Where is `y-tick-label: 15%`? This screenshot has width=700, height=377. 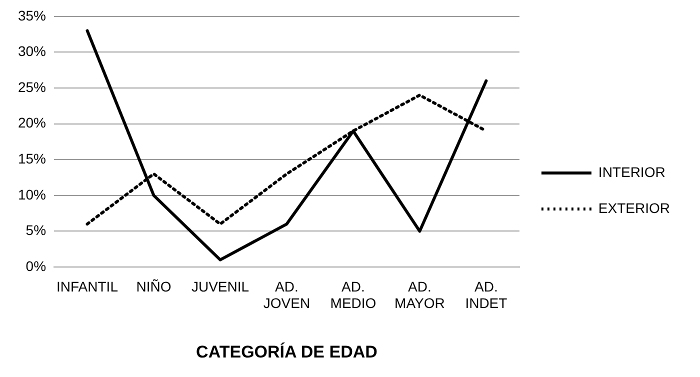 y-tick-label: 15% is located at coordinates (32, 158).